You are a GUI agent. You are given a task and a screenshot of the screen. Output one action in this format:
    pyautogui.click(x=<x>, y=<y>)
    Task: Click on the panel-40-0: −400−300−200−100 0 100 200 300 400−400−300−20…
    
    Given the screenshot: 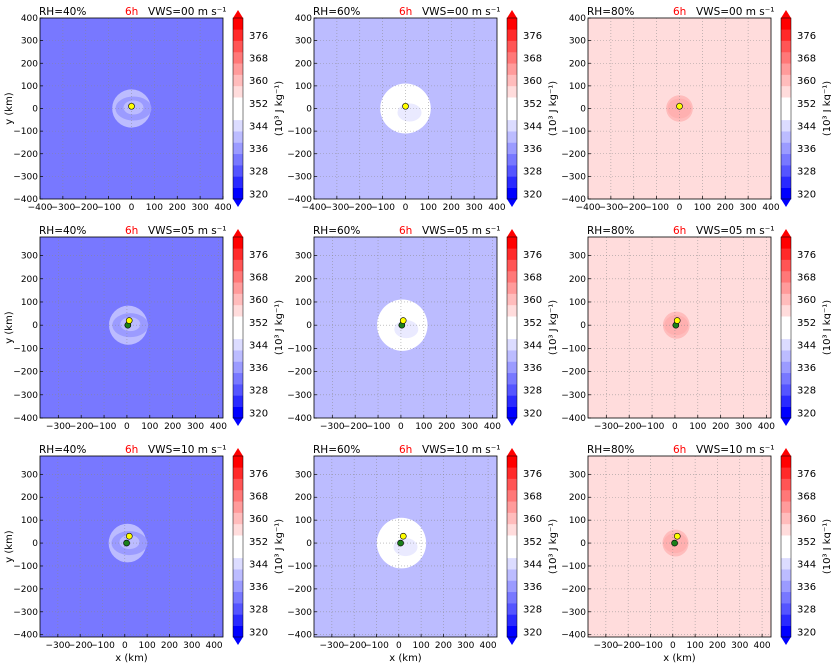 What is the action you would take?
    pyautogui.click(x=118, y=109)
    